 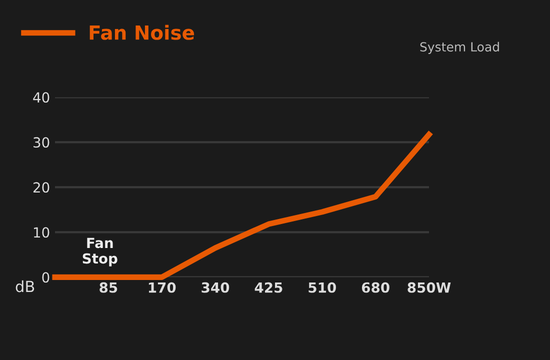 I want to click on y-tick-label: 10, so click(x=42, y=232).